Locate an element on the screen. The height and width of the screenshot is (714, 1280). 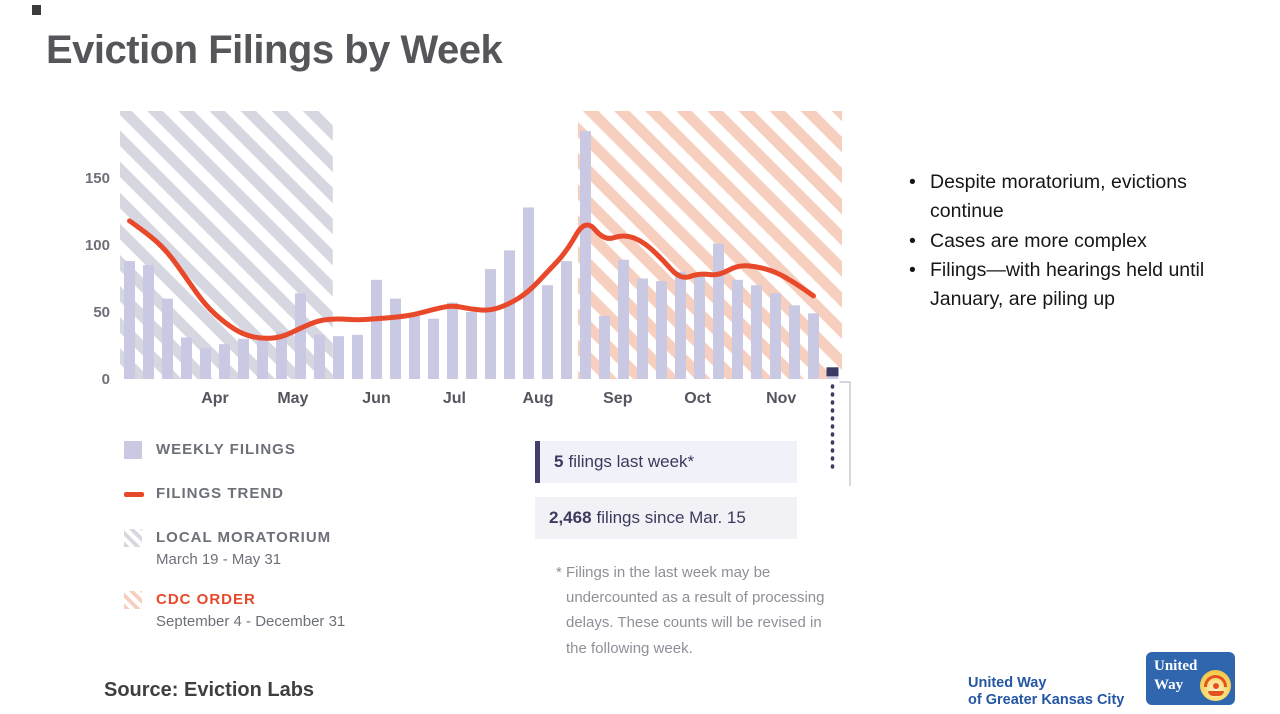
legend-label-filings-trend: FILINGS TREND is located at coordinates (220, 493).